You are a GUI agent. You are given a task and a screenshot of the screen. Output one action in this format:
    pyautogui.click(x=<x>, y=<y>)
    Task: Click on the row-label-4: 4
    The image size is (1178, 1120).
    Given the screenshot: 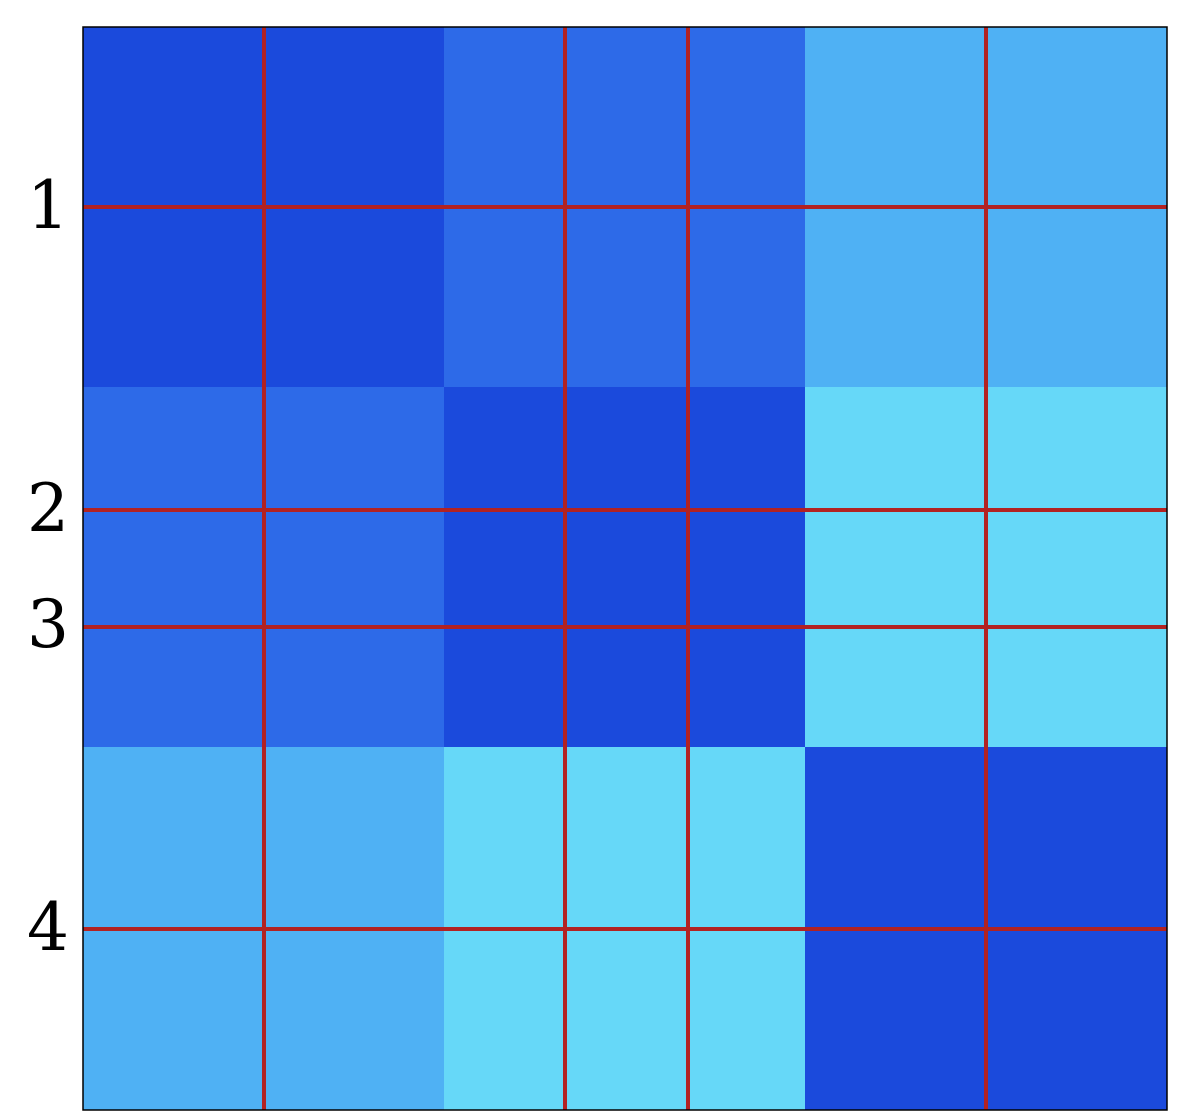 What is the action you would take?
    pyautogui.click(x=48, y=927)
    